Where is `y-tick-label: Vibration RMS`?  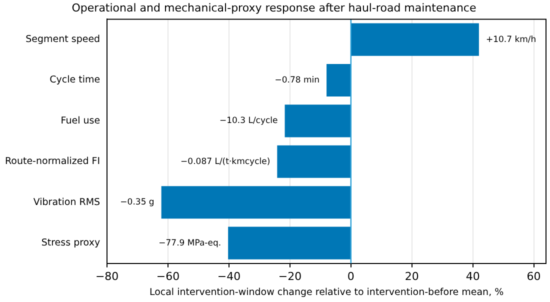 y-tick-label: Vibration RMS is located at coordinates (66, 202).